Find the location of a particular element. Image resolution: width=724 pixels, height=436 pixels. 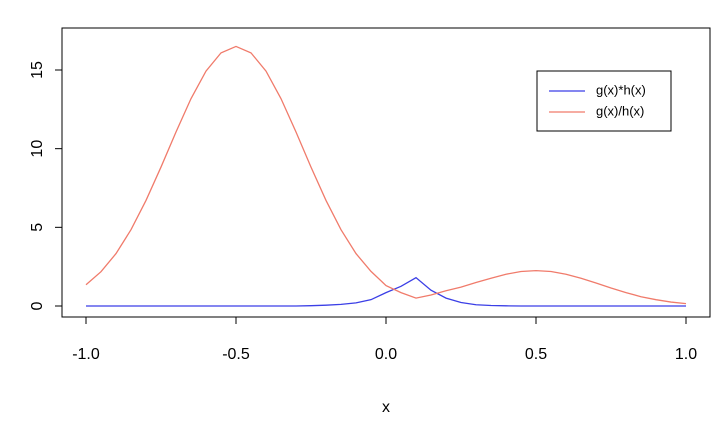

legend-label: g(x)*h(x) is located at coordinates (621, 89).